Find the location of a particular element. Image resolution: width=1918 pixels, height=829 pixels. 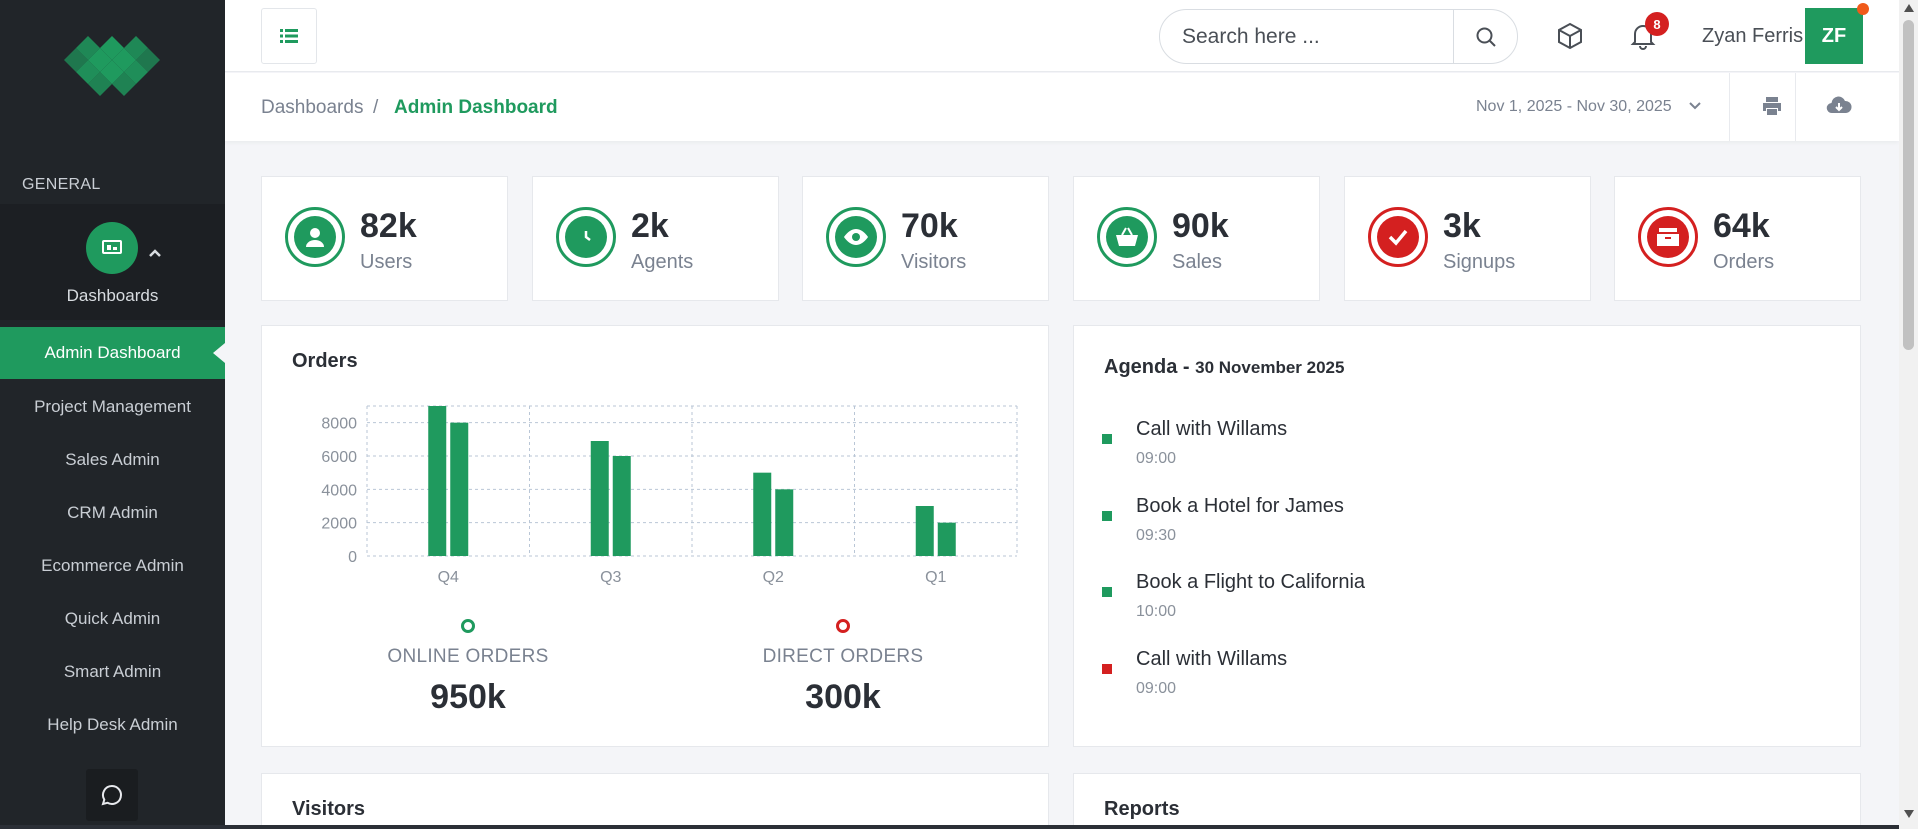

agenda-title-row: Agenda - 30 November 2025 is located at coordinates (1224, 367).